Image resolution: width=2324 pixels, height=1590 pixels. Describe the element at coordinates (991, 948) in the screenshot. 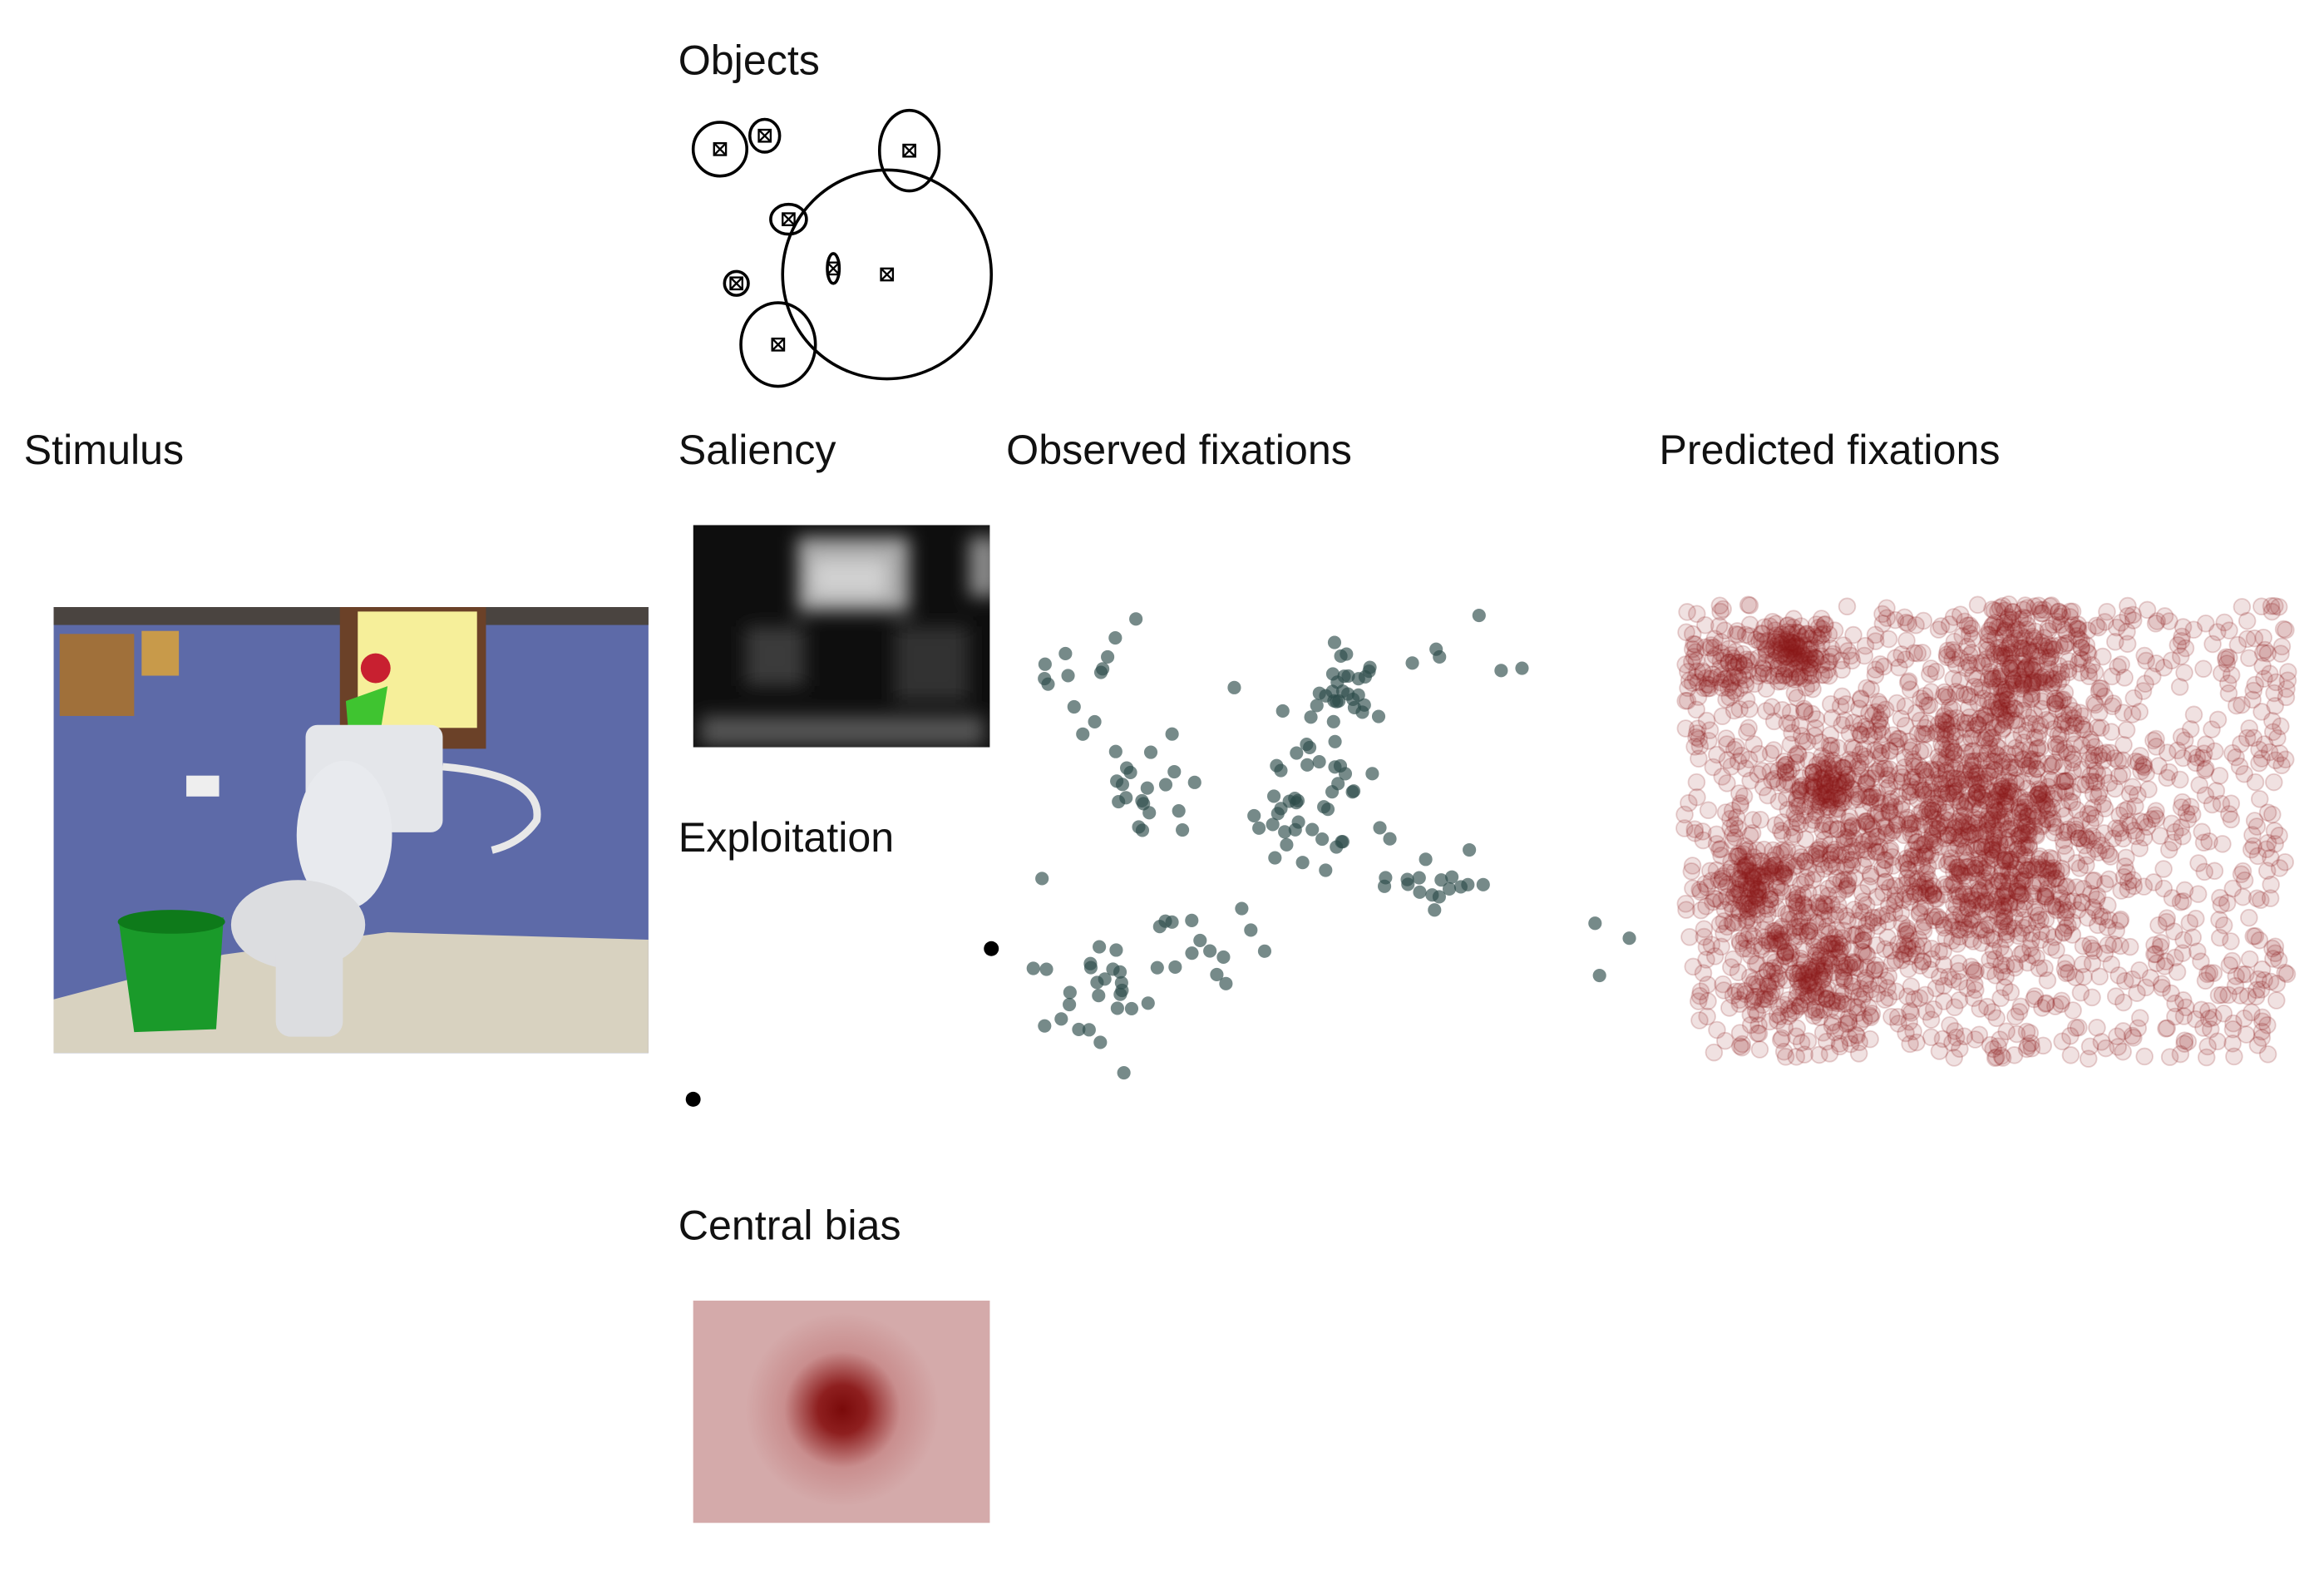

I see `dot` at that location.